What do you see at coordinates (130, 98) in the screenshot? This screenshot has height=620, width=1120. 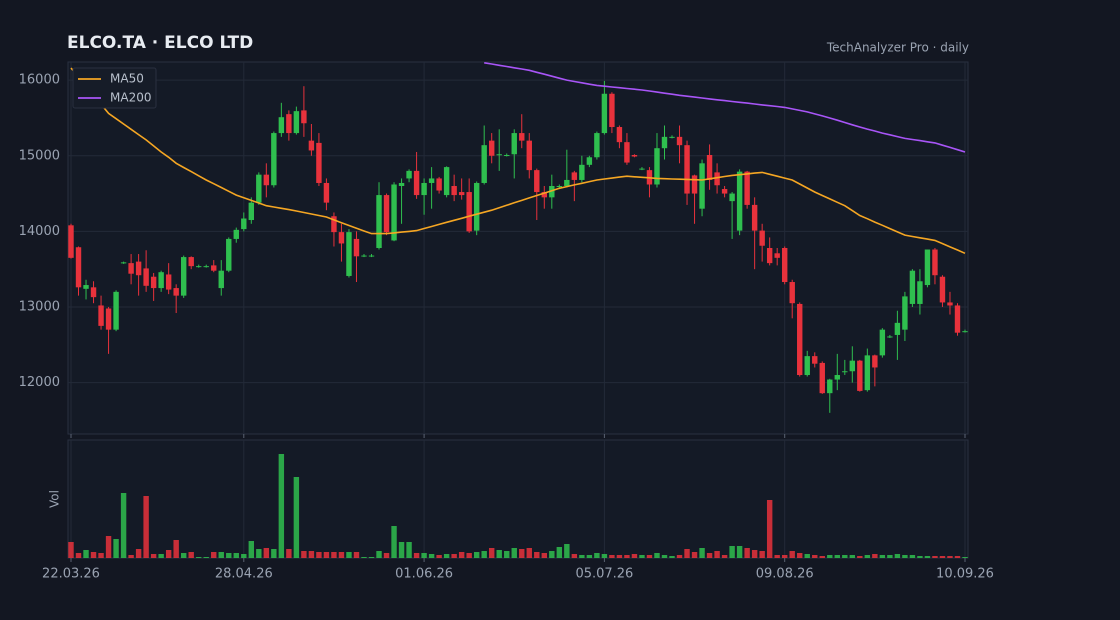 I see `legend-label: MA200` at bounding box center [130, 98].